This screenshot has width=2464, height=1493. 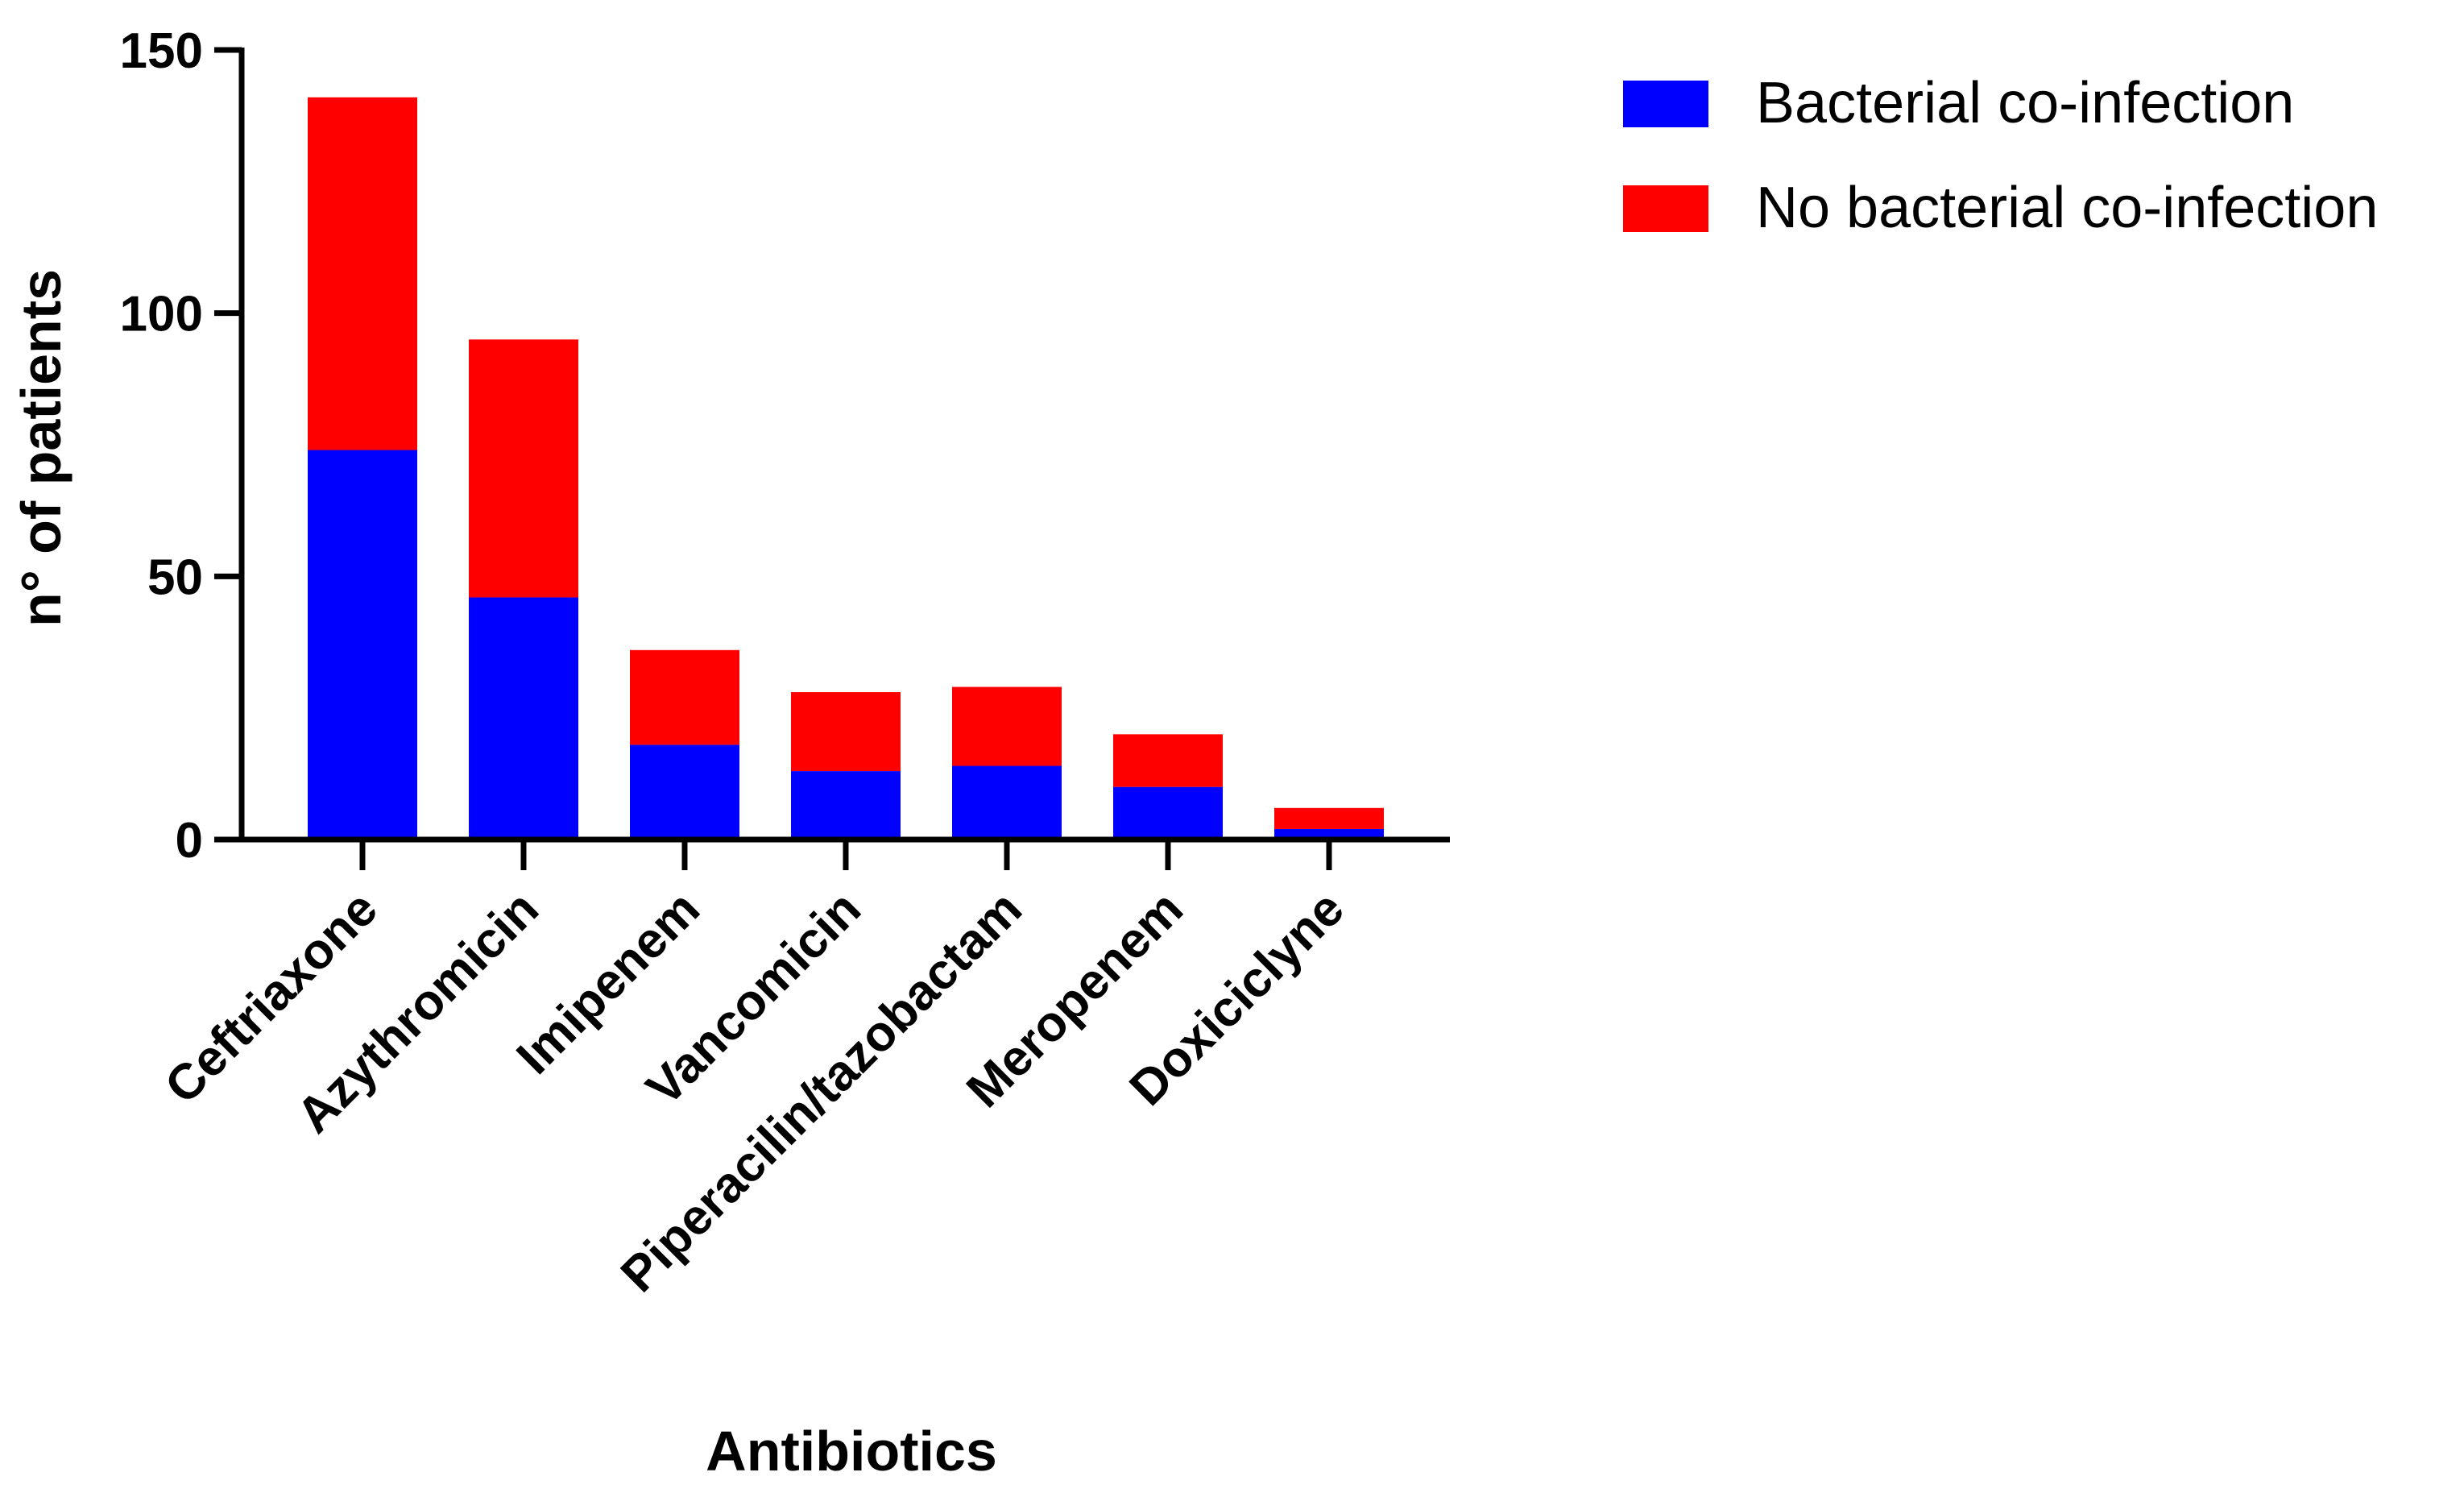 I want to click on y-tick-label: 150, so click(x=161, y=51).